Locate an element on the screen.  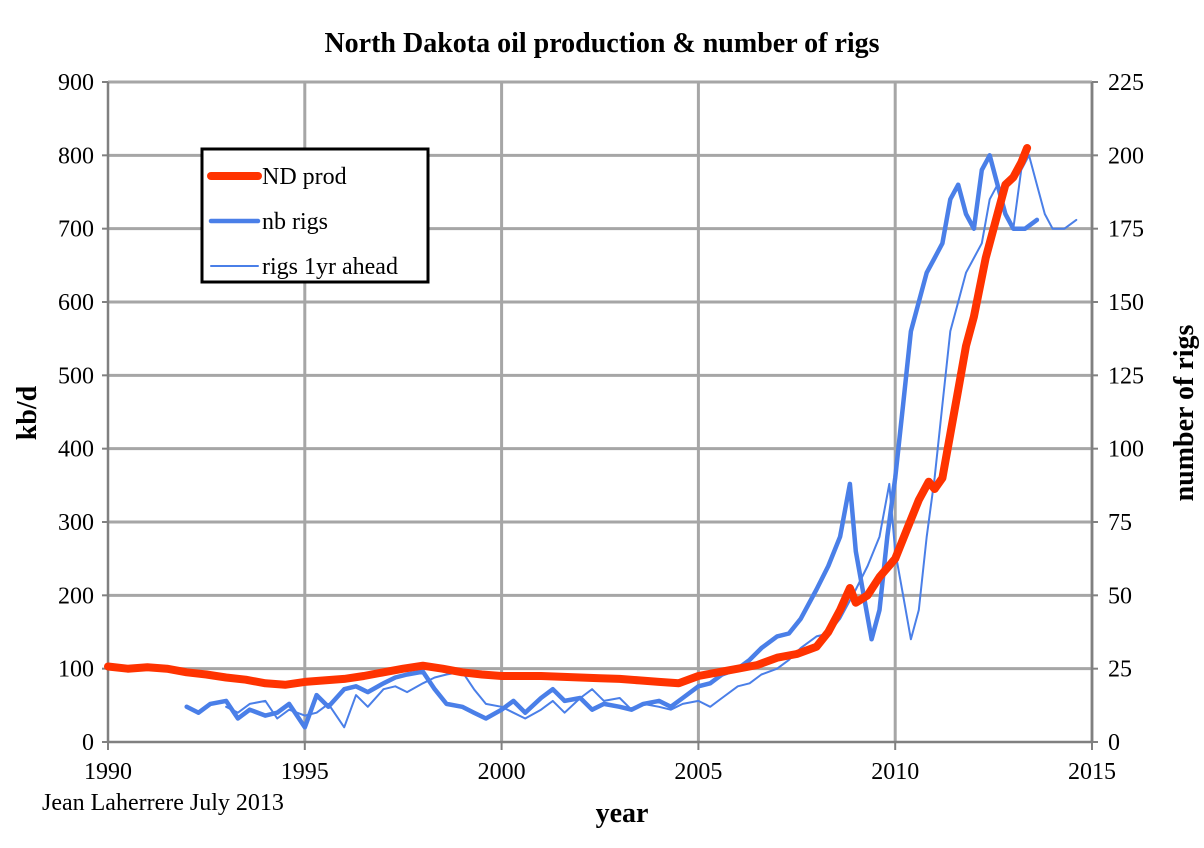
y-tick-label: 500 is located at coordinates (76, 376).